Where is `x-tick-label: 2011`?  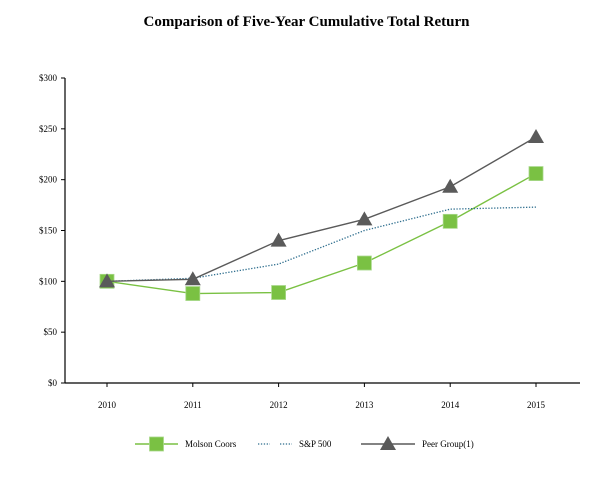 x-tick-label: 2011 is located at coordinates (193, 405).